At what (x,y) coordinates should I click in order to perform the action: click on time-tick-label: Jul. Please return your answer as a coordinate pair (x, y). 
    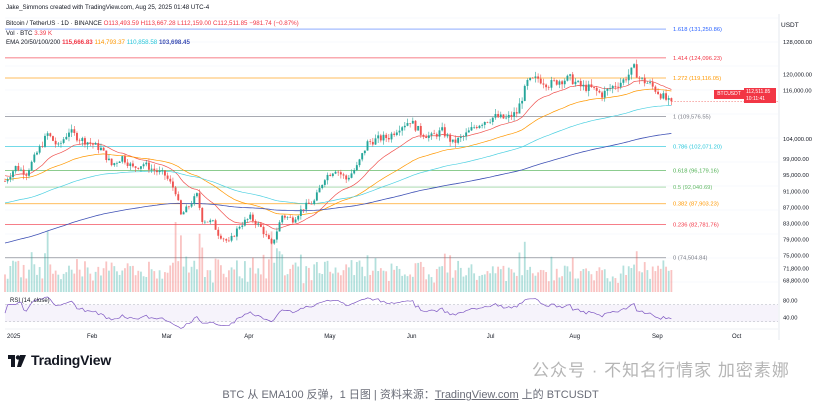
    Looking at the image, I should click on (491, 337).